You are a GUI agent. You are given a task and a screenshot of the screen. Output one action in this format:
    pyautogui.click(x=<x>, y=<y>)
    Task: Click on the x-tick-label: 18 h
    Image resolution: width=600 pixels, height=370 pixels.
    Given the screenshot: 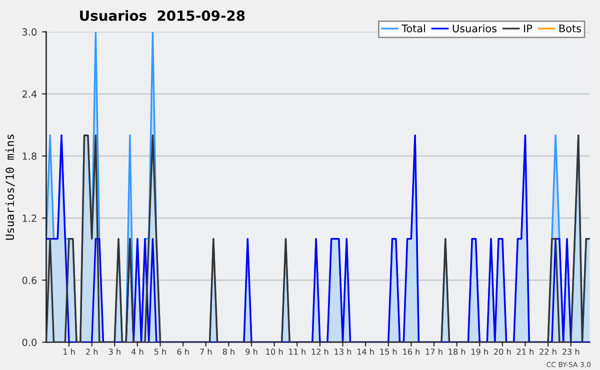 What is the action you would take?
    pyautogui.click(x=457, y=351)
    